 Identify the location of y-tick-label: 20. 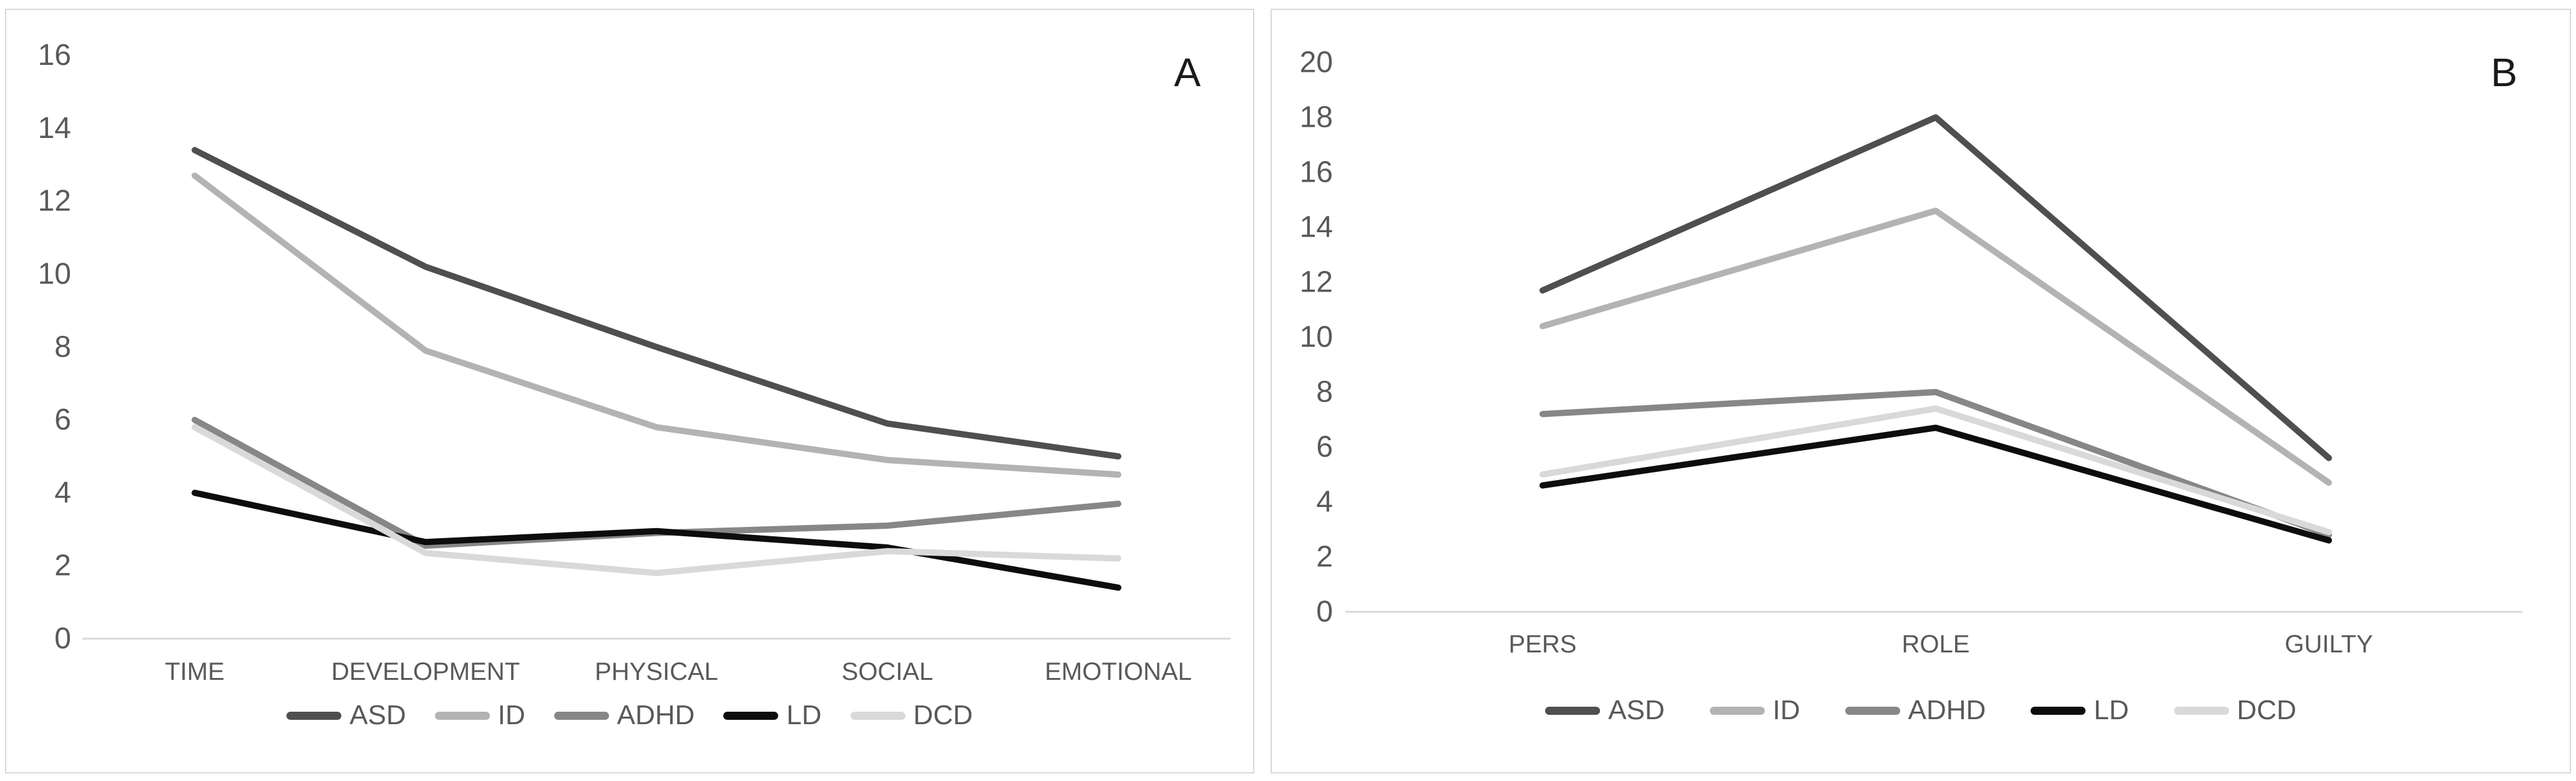
(1316, 63).